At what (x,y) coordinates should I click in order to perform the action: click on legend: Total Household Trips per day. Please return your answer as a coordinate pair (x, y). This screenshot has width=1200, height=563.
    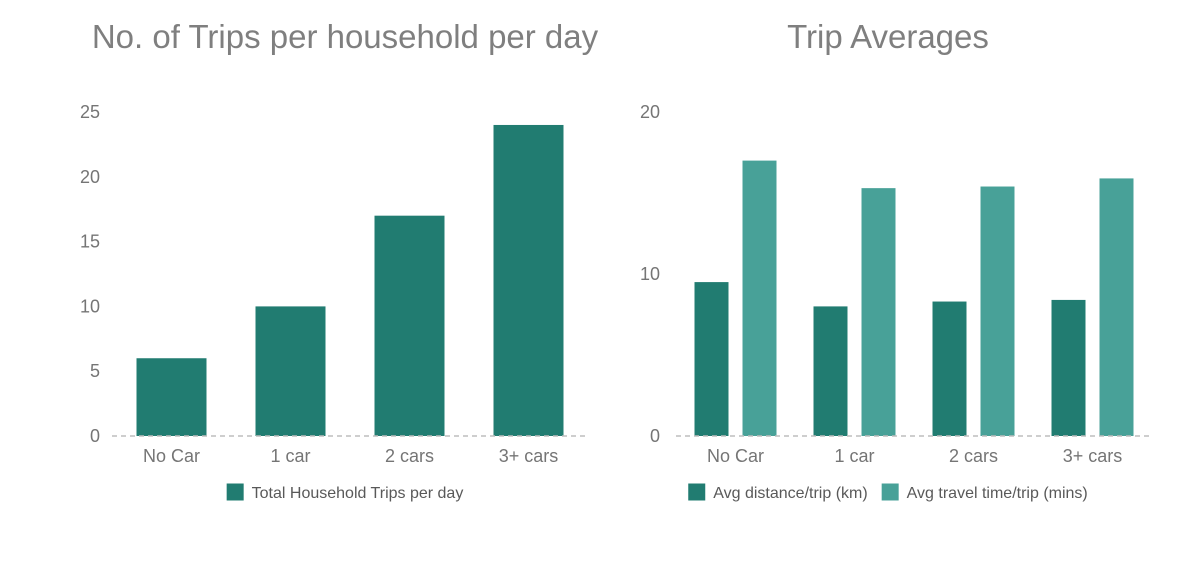
    Looking at the image, I should click on (345, 492).